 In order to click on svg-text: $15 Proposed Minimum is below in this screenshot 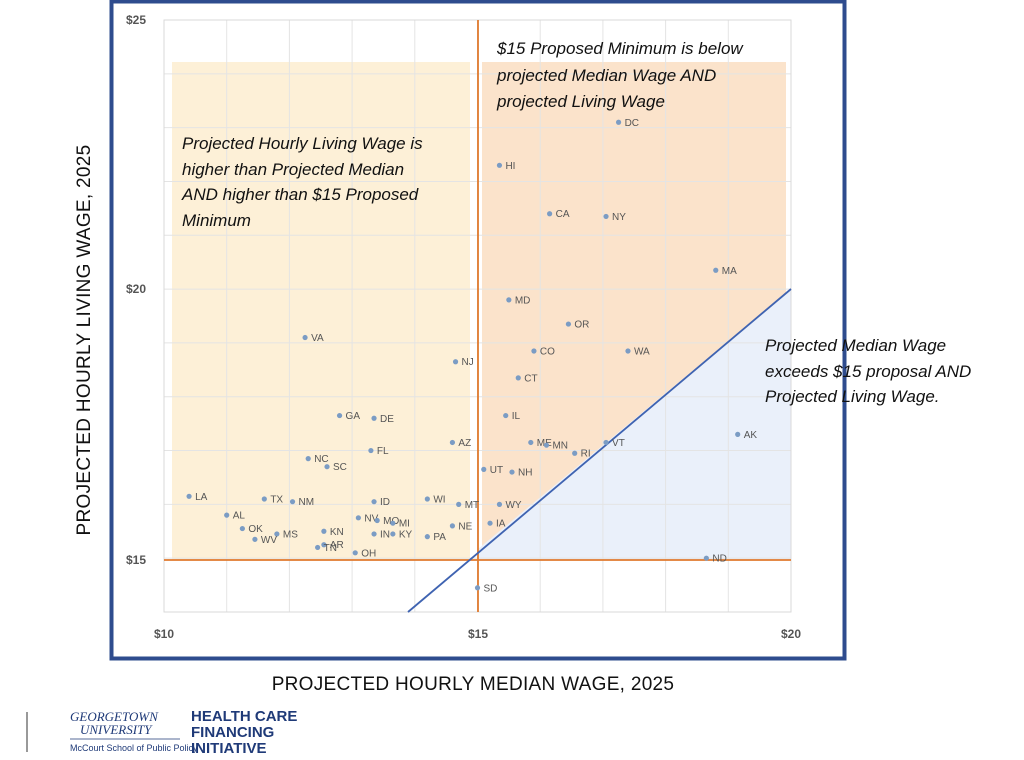, I will do `click(620, 48)`.